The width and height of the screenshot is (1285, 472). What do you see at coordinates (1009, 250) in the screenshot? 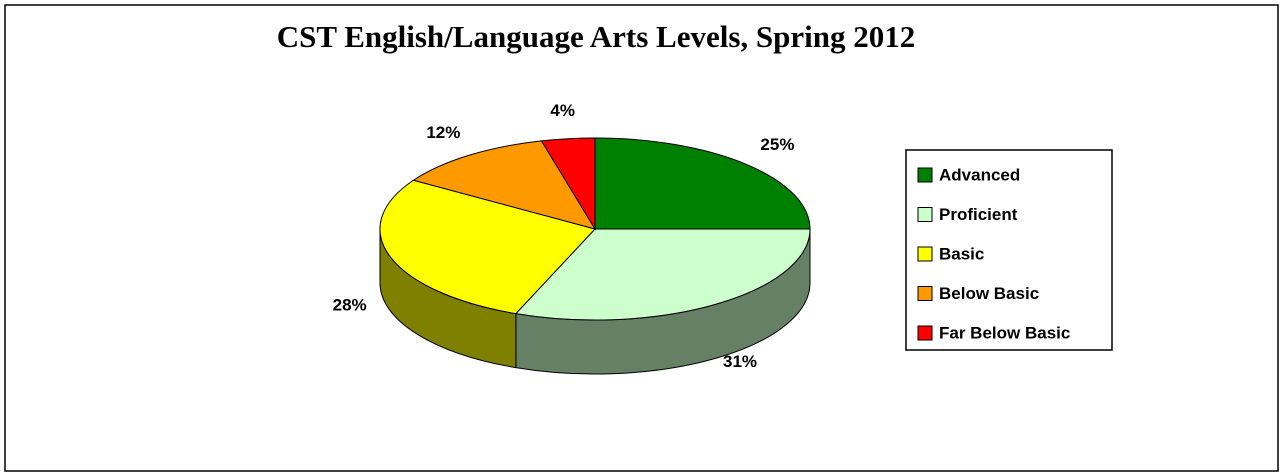
I see `legend-box` at bounding box center [1009, 250].